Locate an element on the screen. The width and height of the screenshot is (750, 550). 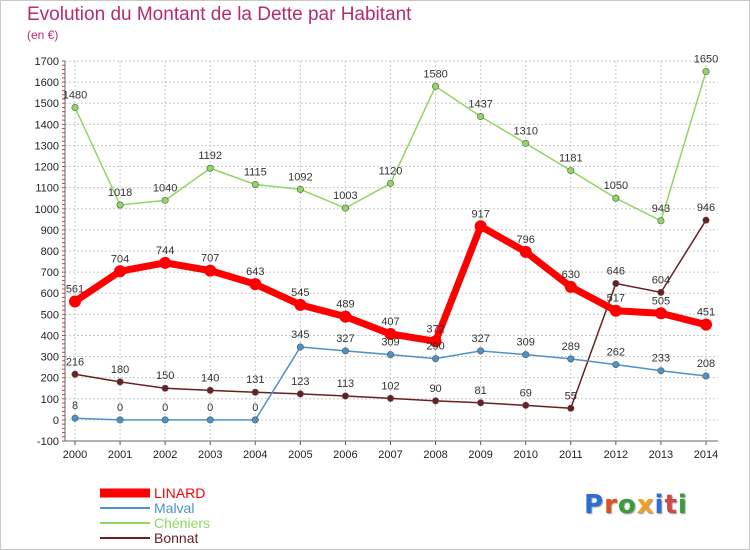
data-label: 796 is located at coordinates (526, 240).